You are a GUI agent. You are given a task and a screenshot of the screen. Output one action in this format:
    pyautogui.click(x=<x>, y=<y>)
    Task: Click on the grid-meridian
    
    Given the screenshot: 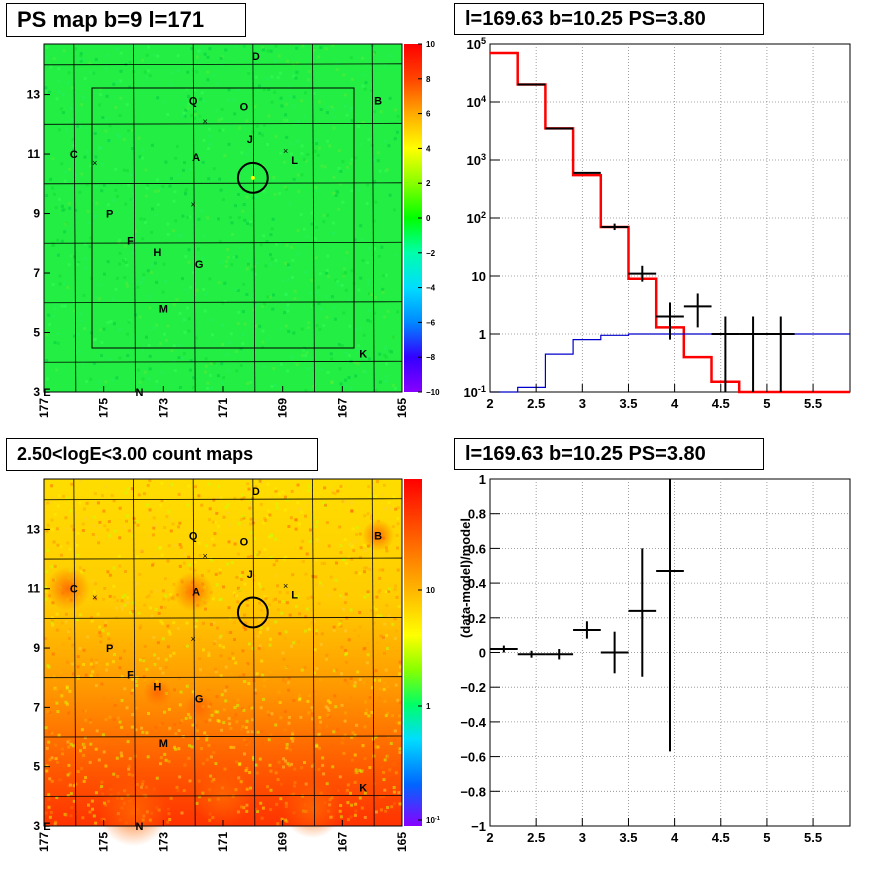 What is the action you would take?
    pyautogui.click(x=75, y=652)
    